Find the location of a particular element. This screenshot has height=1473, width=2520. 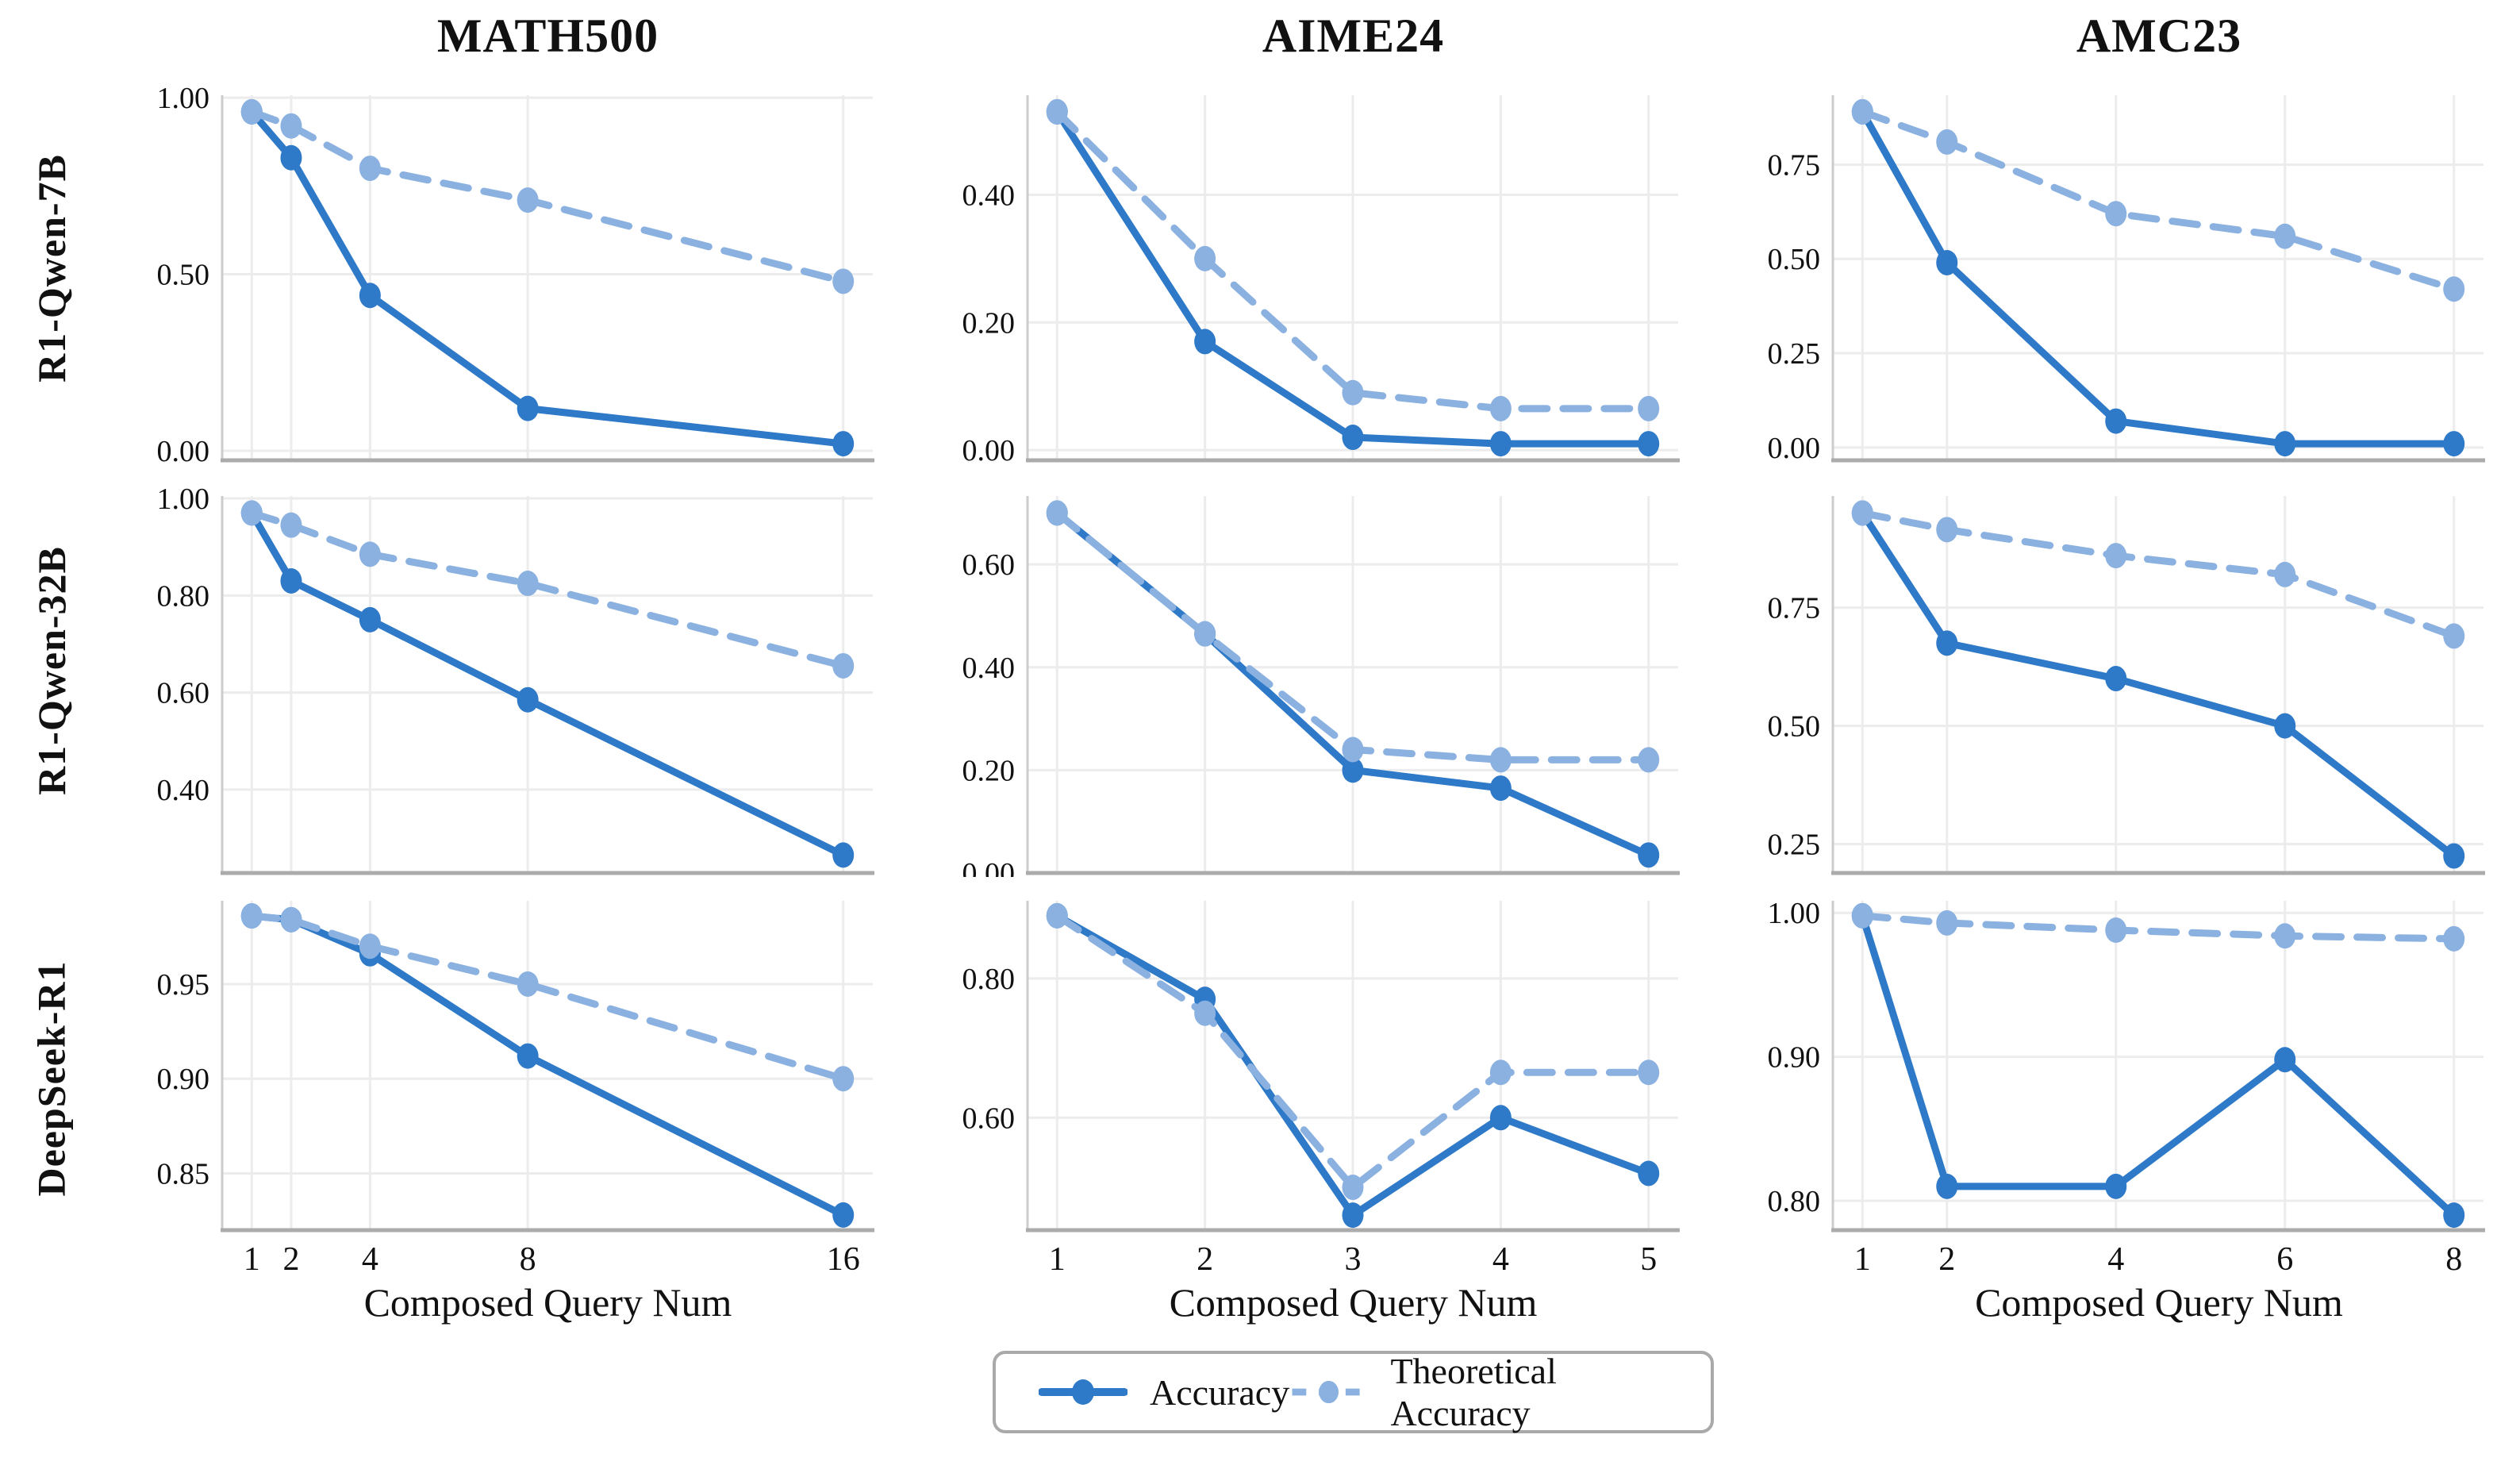

chart-deepseek-r1-amc23: 0.80 0.90 1.00 1 2 4 6 8 is located at coordinates (2117, 1078).